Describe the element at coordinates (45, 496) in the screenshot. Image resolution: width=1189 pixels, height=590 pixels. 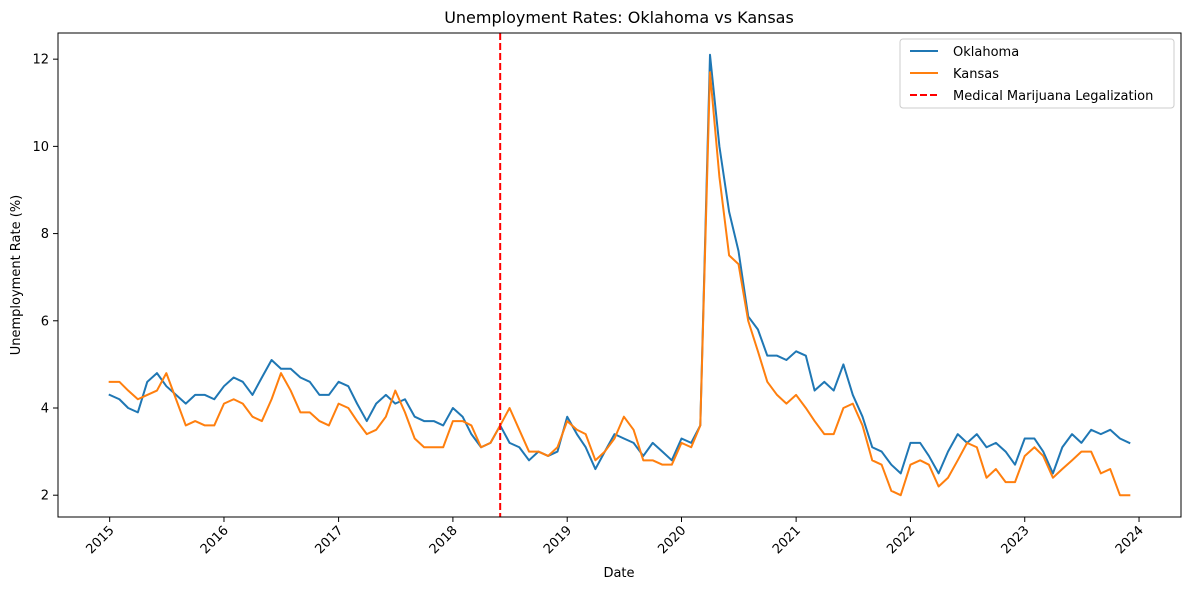
I see `y-tick-label: 2` at that location.